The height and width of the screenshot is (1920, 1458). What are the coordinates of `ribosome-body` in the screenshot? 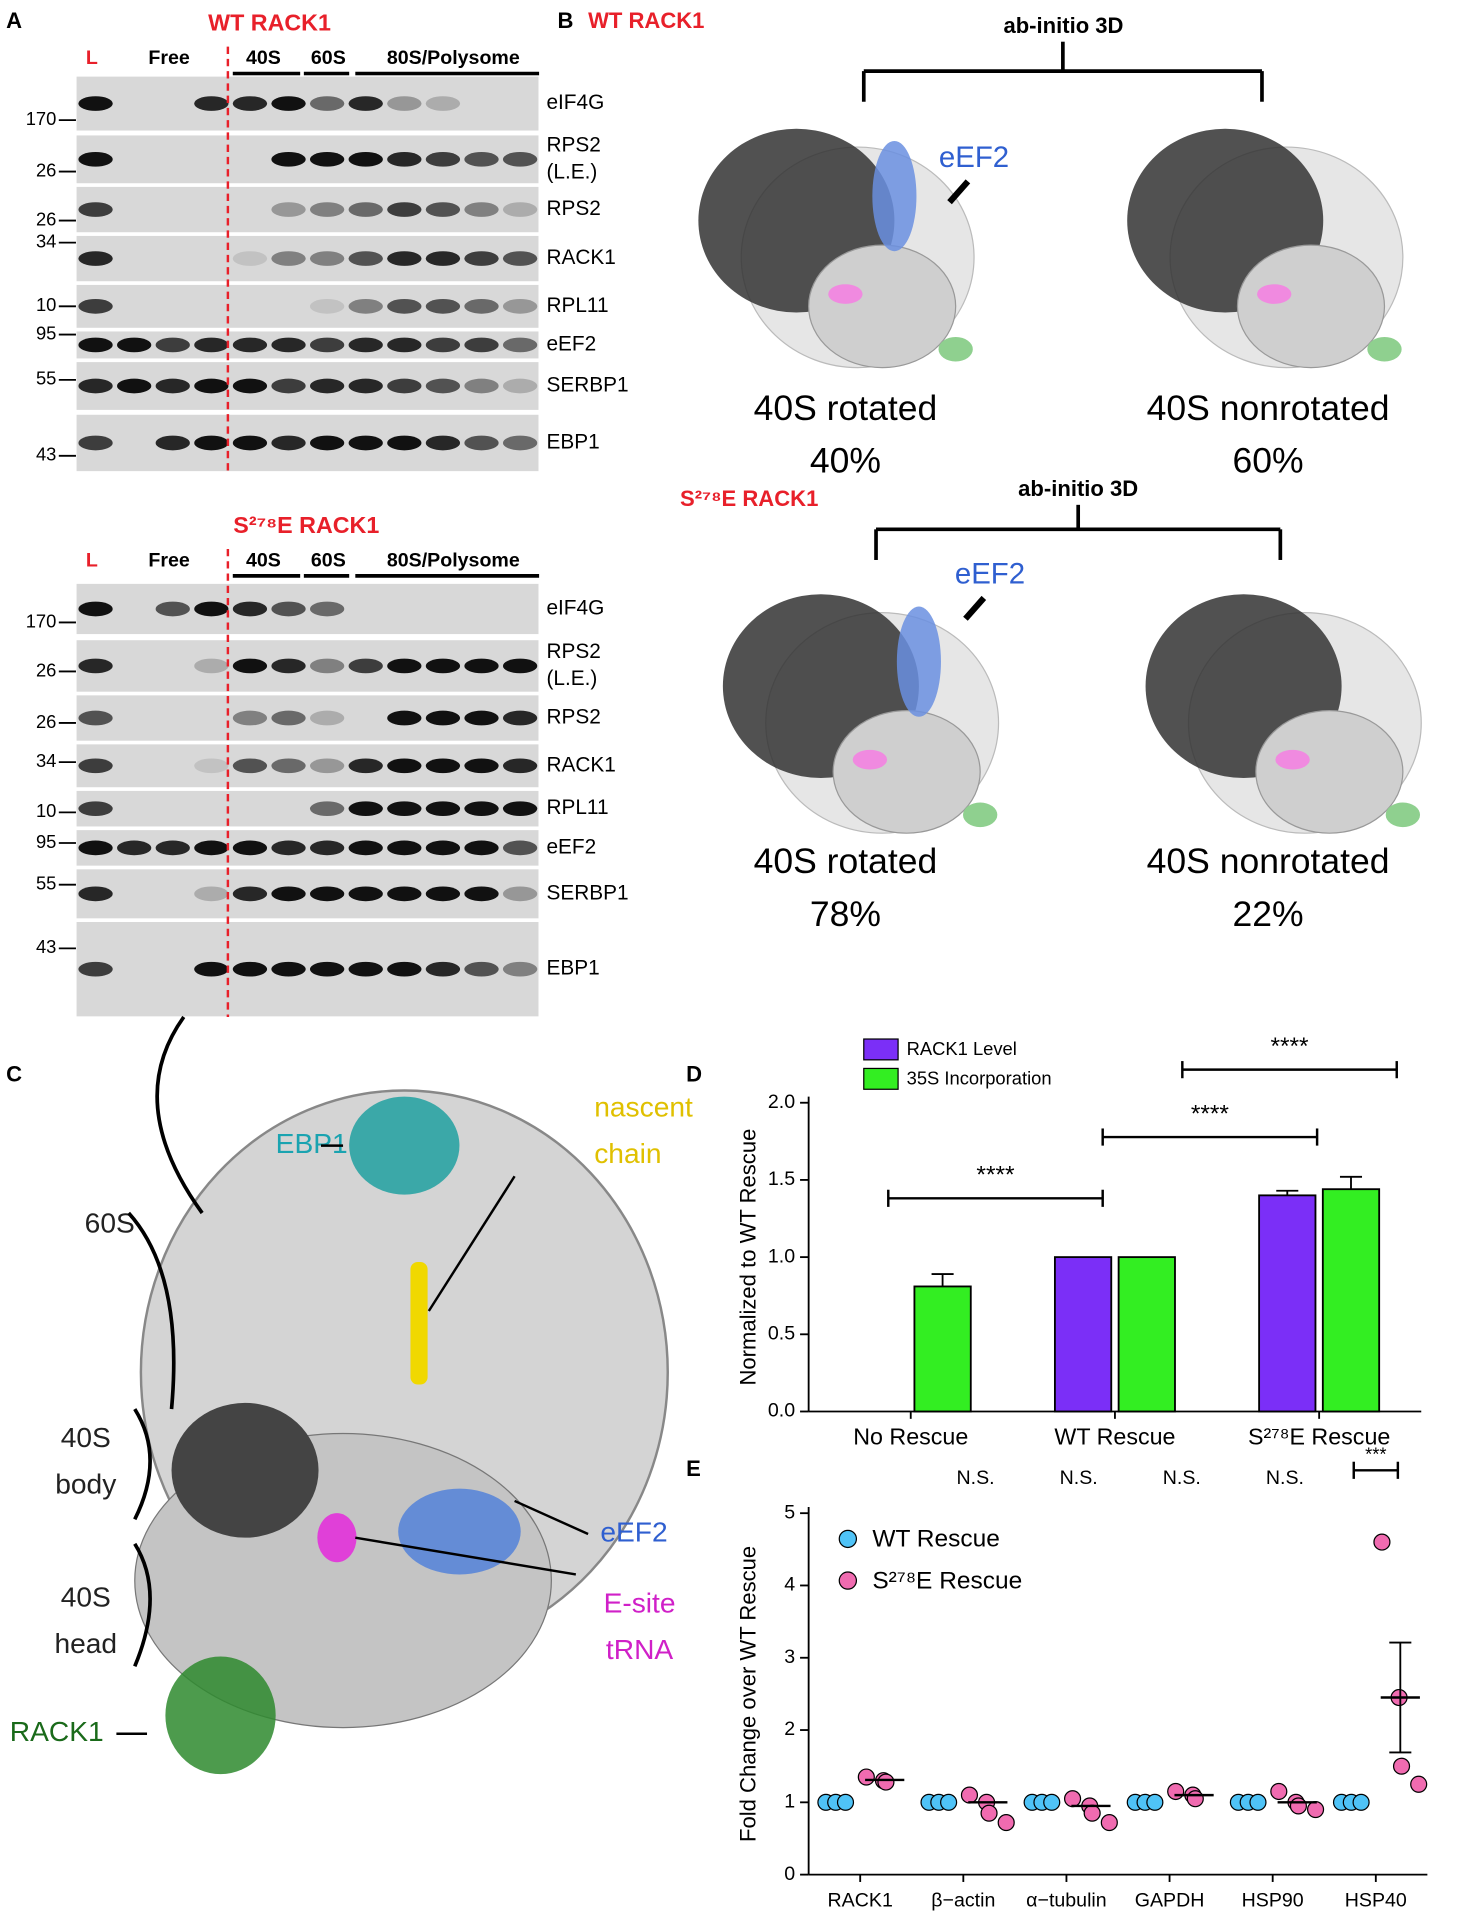 It's located at (1329, 772).